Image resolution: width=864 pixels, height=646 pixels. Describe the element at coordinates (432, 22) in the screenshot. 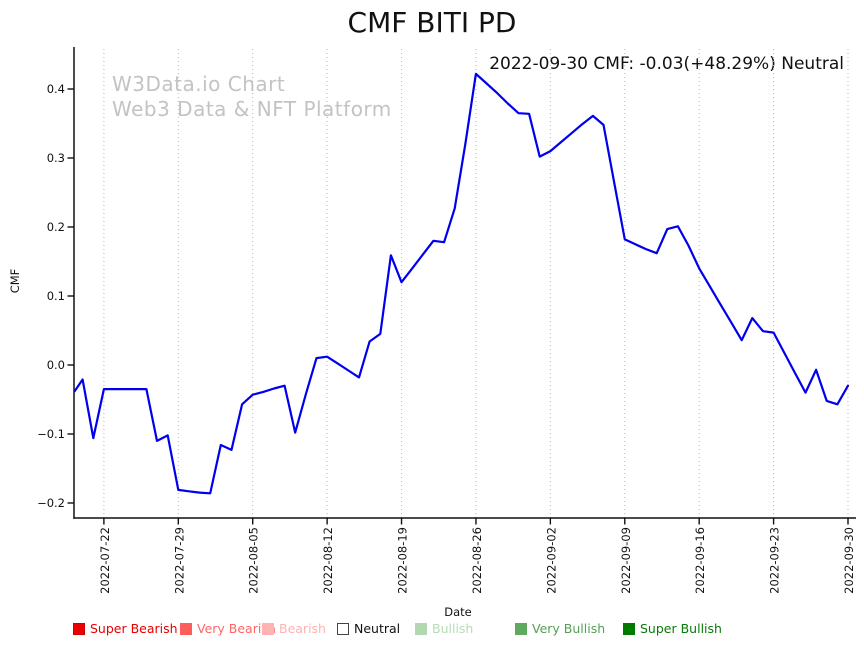

I see `chart-title: CMF BITI PD` at that location.